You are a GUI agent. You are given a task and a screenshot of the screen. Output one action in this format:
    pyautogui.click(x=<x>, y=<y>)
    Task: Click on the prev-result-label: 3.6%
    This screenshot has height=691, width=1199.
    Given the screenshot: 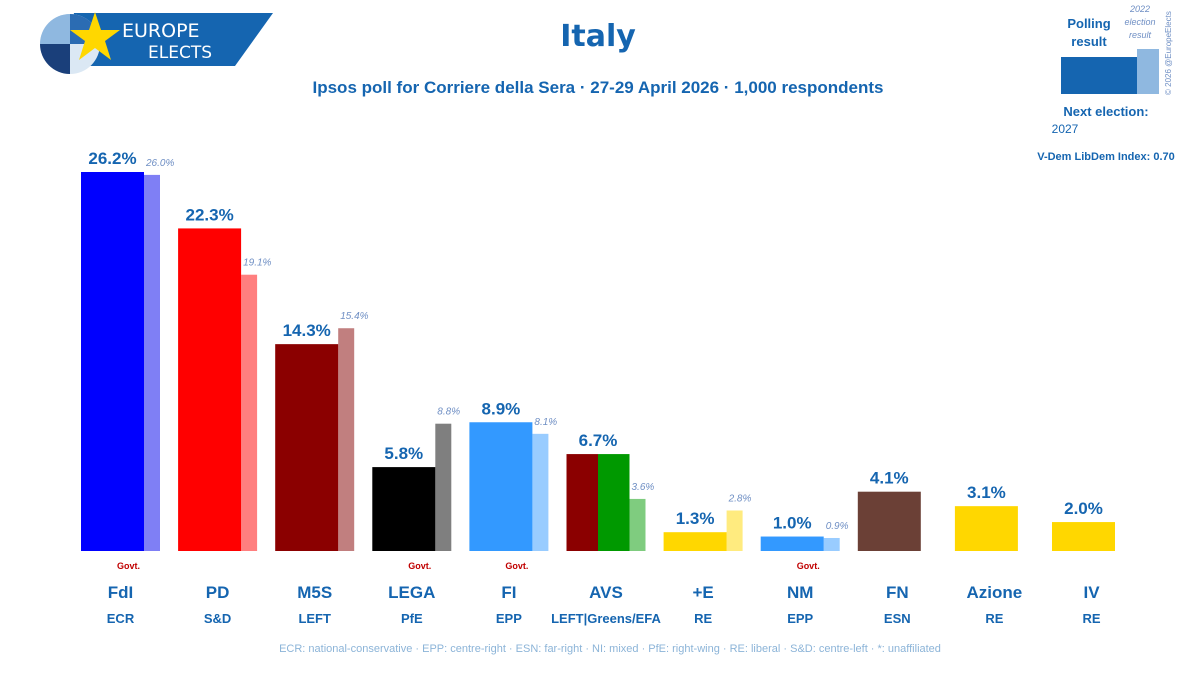 What is the action you would take?
    pyautogui.click(x=643, y=487)
    